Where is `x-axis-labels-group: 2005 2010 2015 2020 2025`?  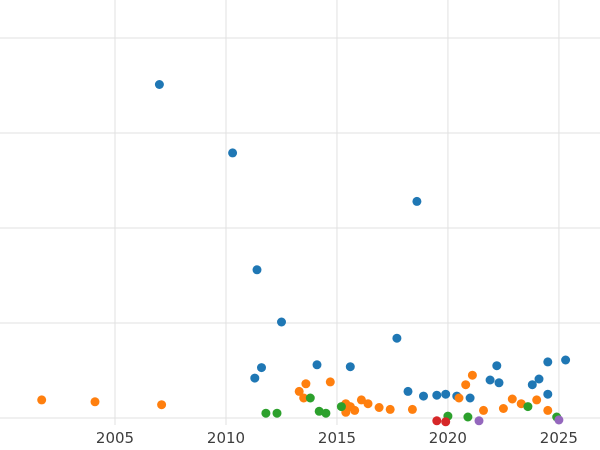
x-axis-labels-group: 2005 2010 2015 2020 2025 is located at coordinates (337, 438).